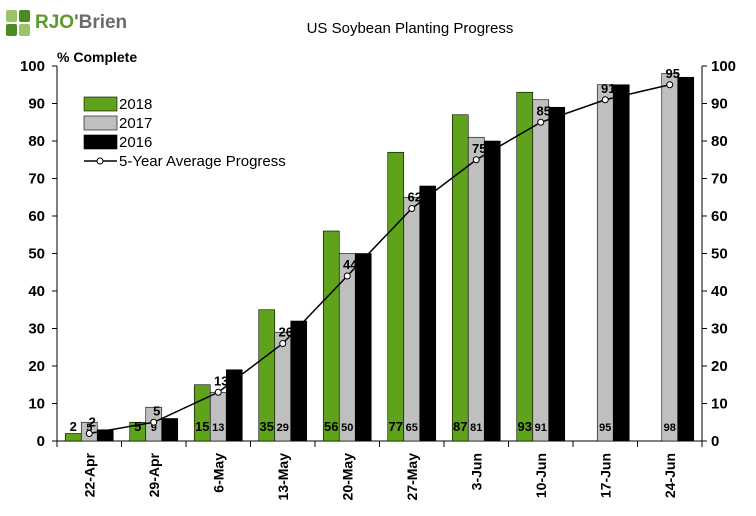 The width and height of the screenshot is (756, 516). I want to click on x-tick-label: 27-May, so click(412, 477).